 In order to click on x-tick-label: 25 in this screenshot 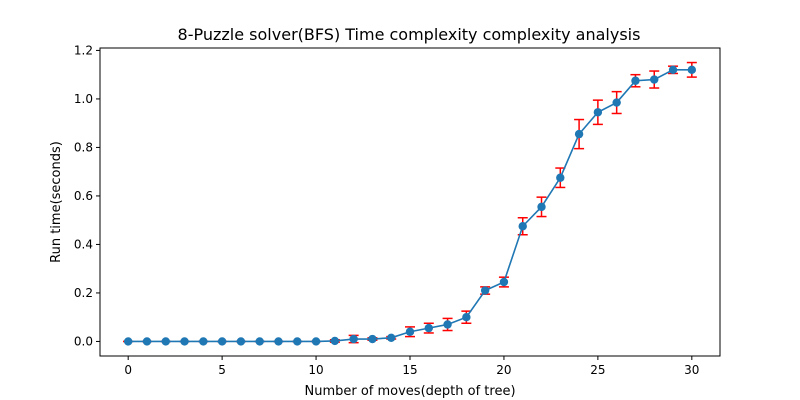, I will do `click(597, 370)`.